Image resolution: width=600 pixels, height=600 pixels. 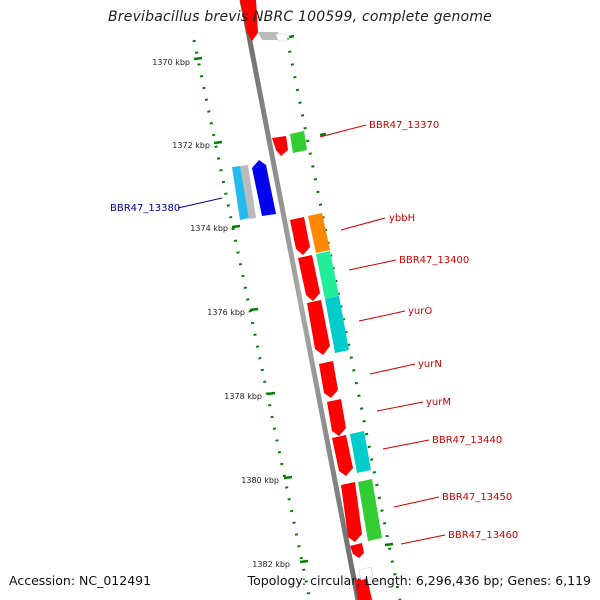 I want to click on gene-label: BBR47_13440, so click(x=467, y=440).